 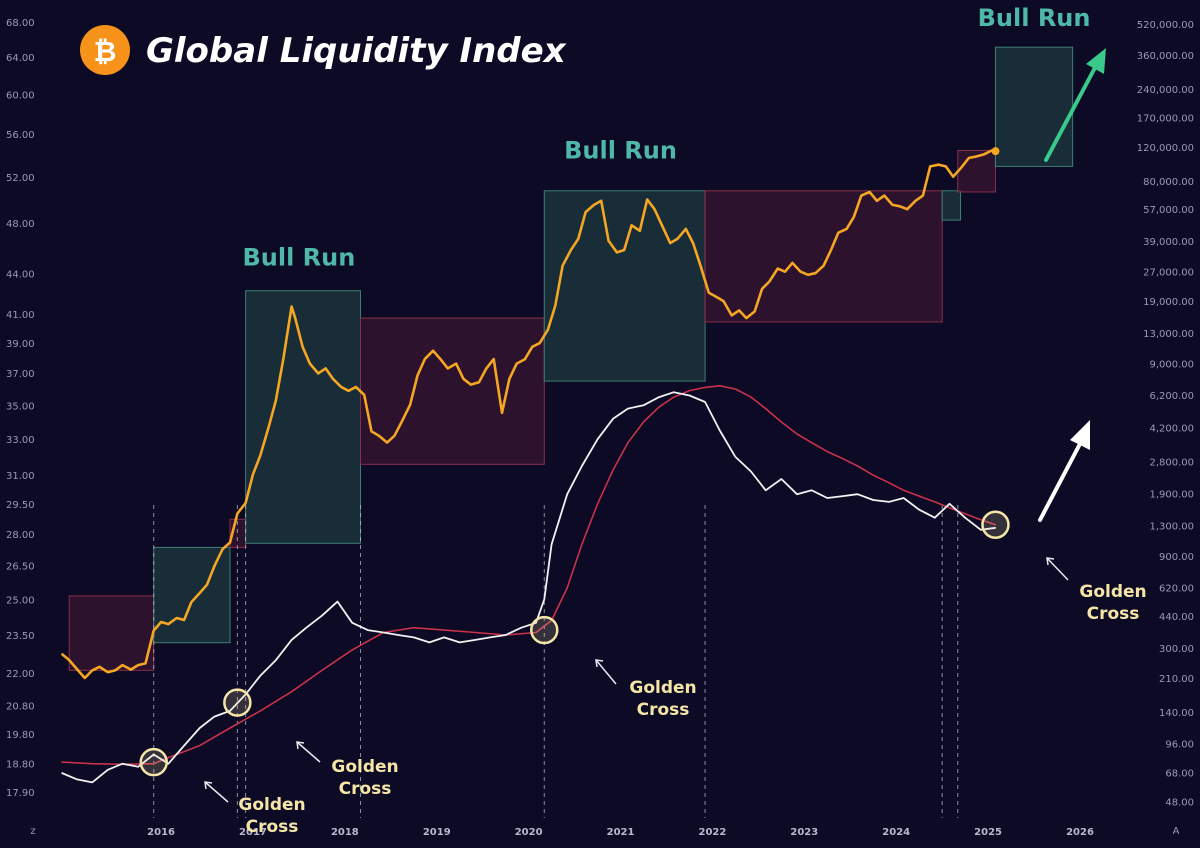 What do you see at coordinates (20, 58) in the screenshot?
I see `left-axis-tick-label: 64.00` at bounding box center [20, 58].